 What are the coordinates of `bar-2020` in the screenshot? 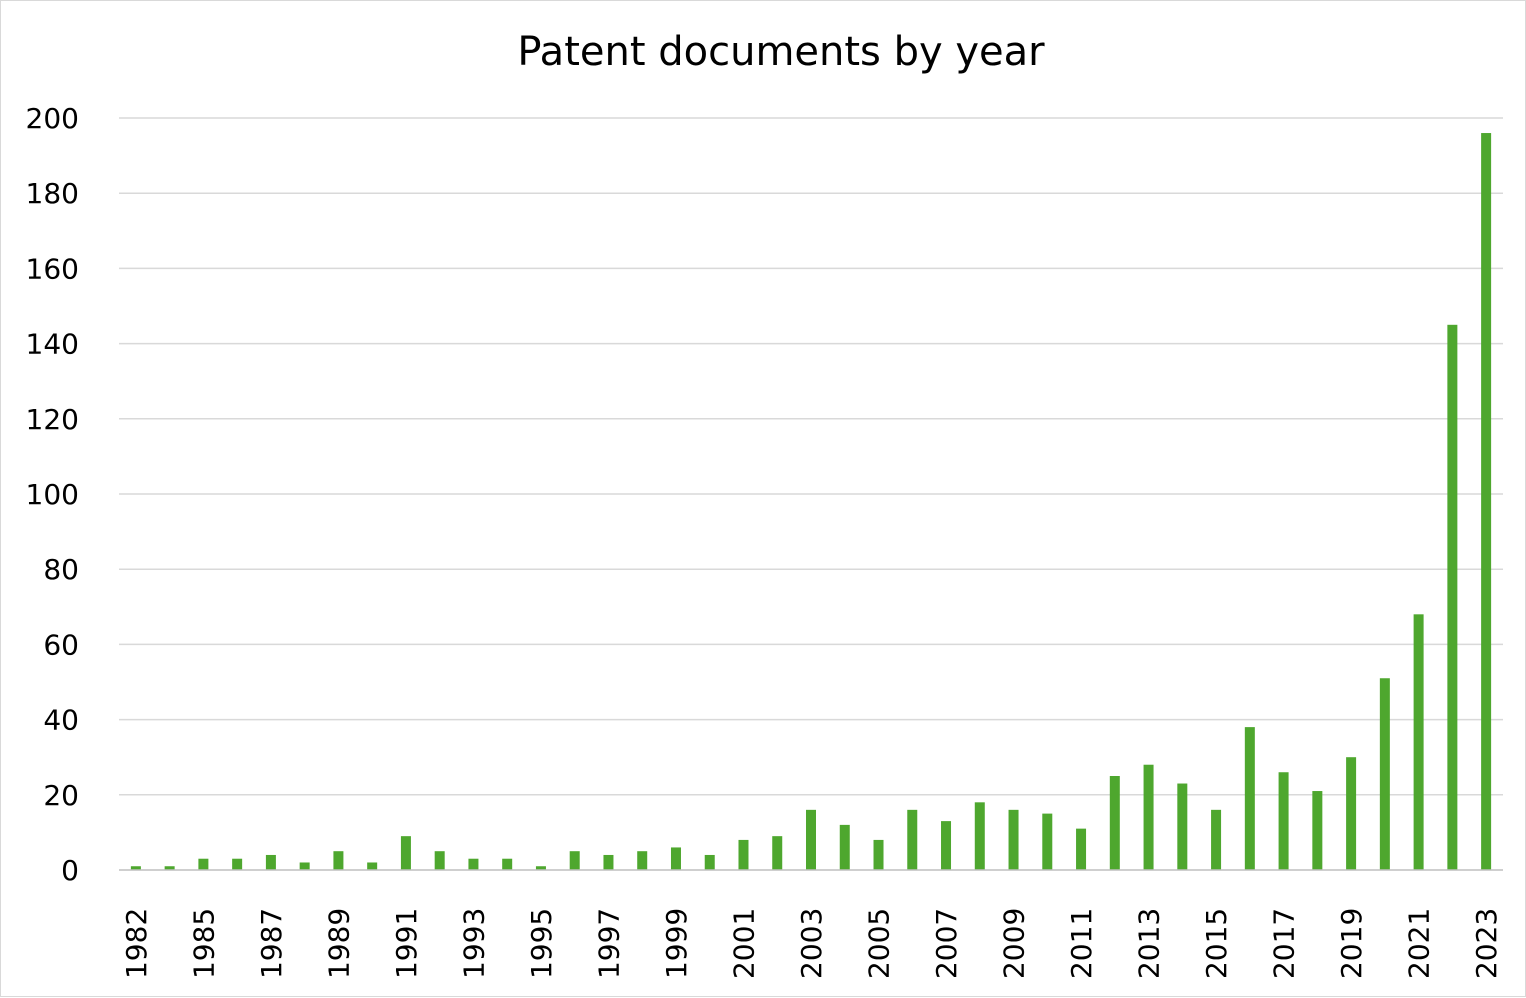 It's located at (1384, 774).